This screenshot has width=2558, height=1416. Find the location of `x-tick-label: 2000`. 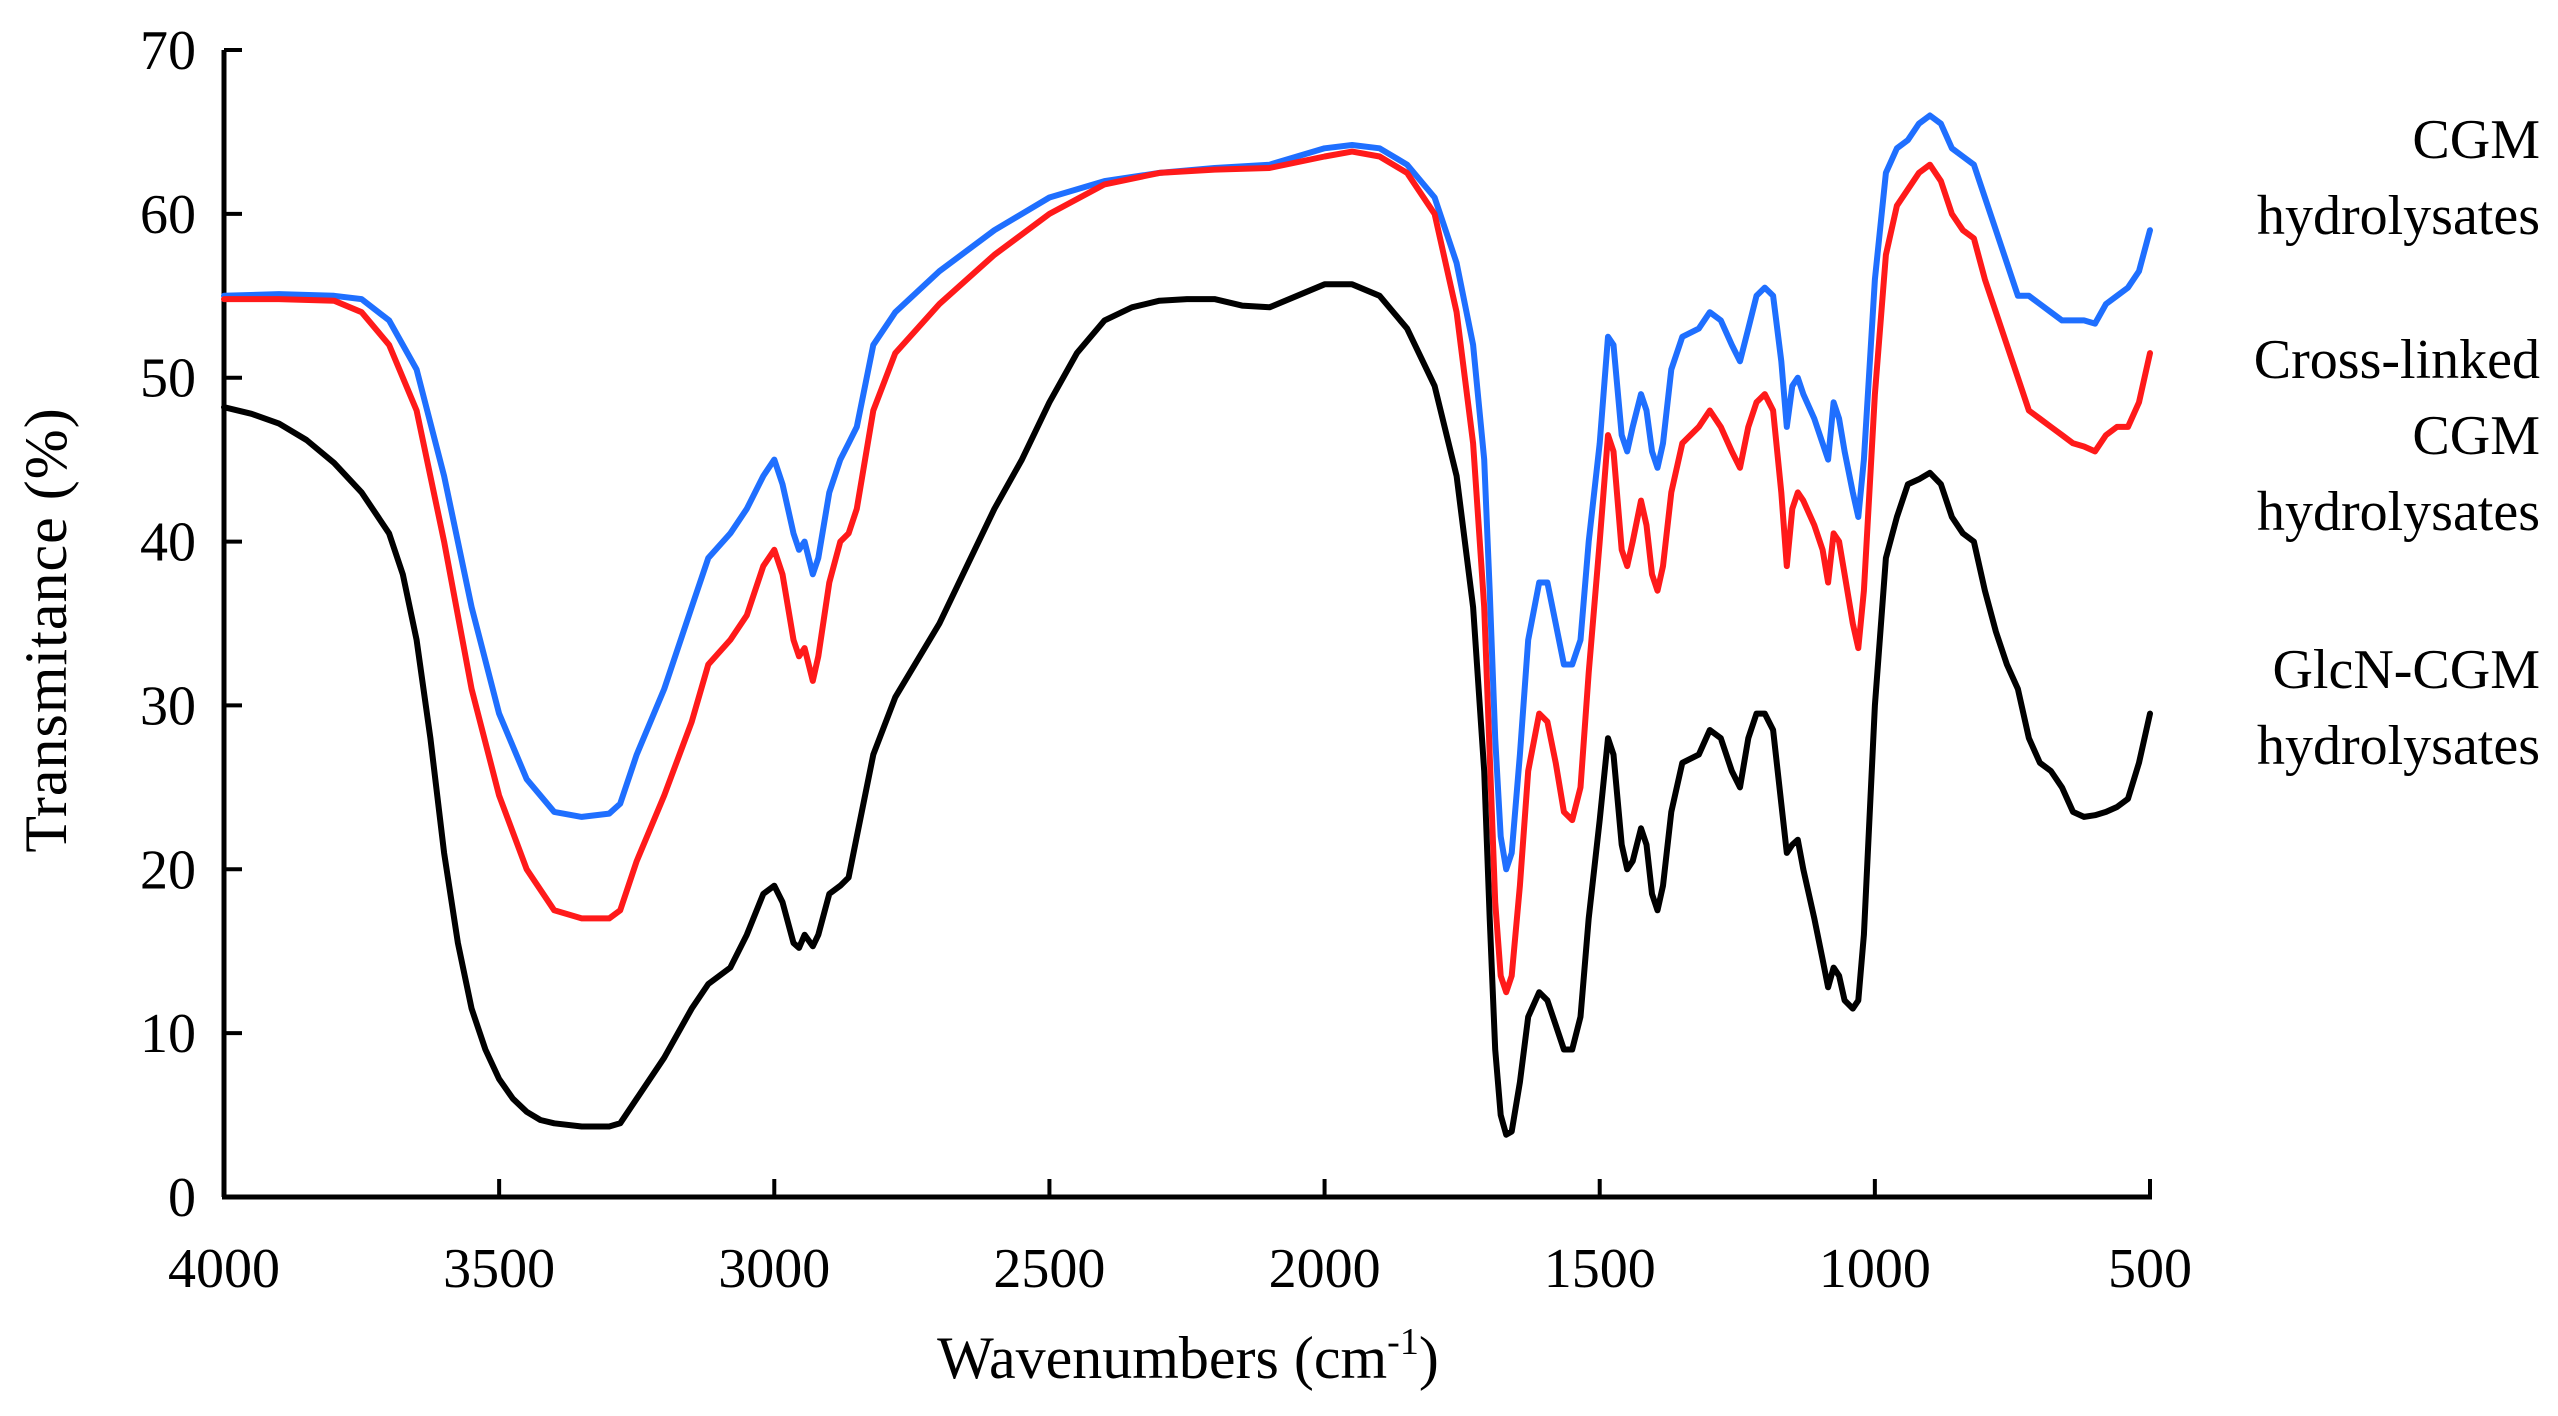

x-tick-label: 2000 is located at coordinates (1325, 1269).